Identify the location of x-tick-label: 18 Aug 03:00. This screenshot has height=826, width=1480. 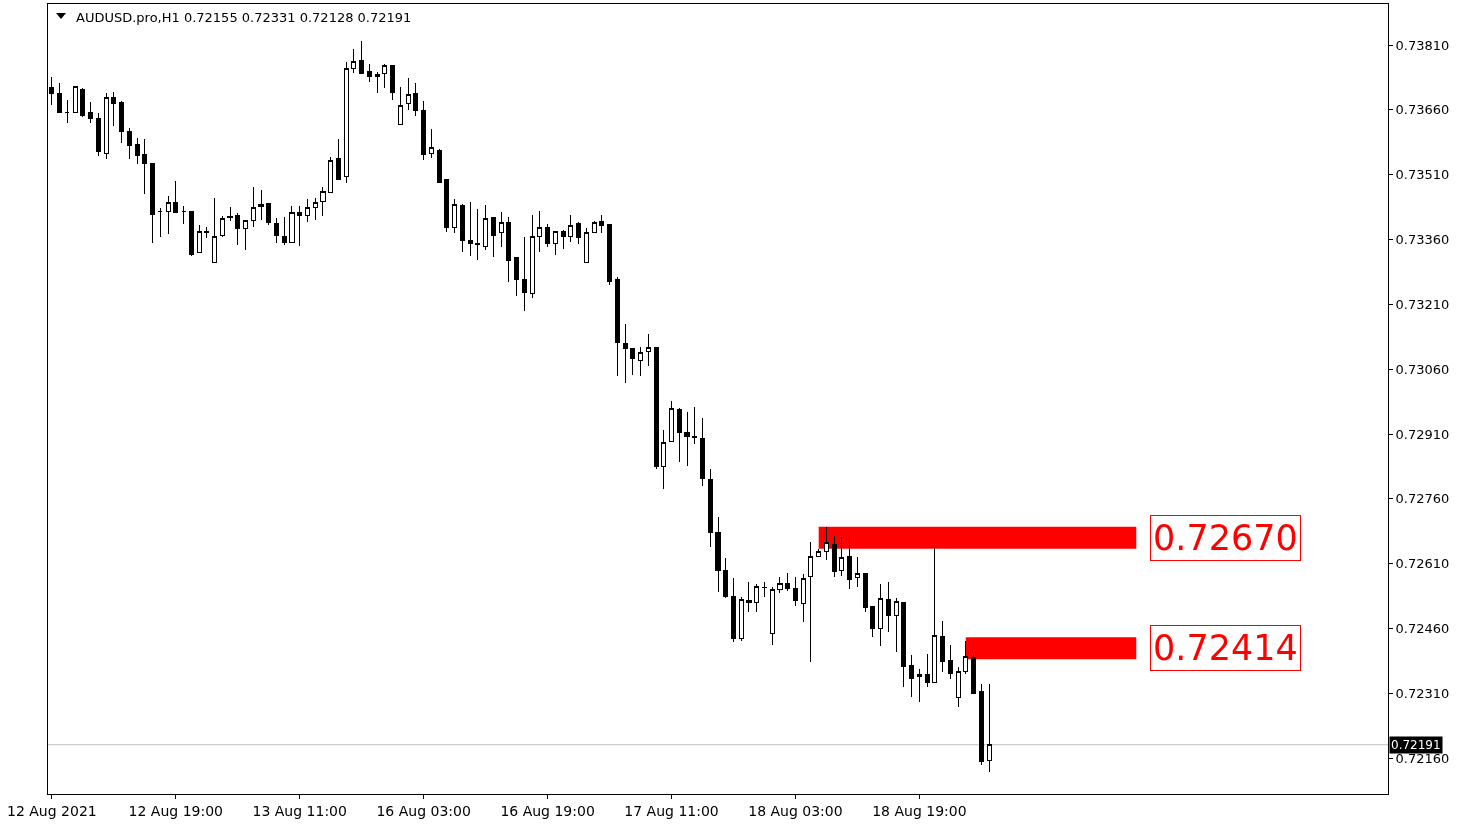
(795, 810).